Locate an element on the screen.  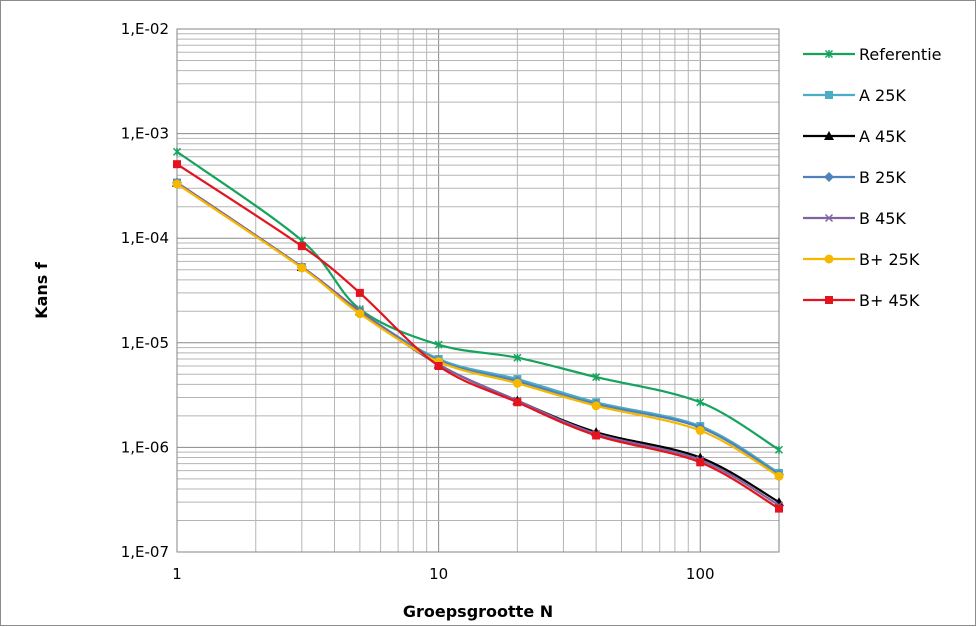
legend-label: A 45K is located at coordinates (882, 136).